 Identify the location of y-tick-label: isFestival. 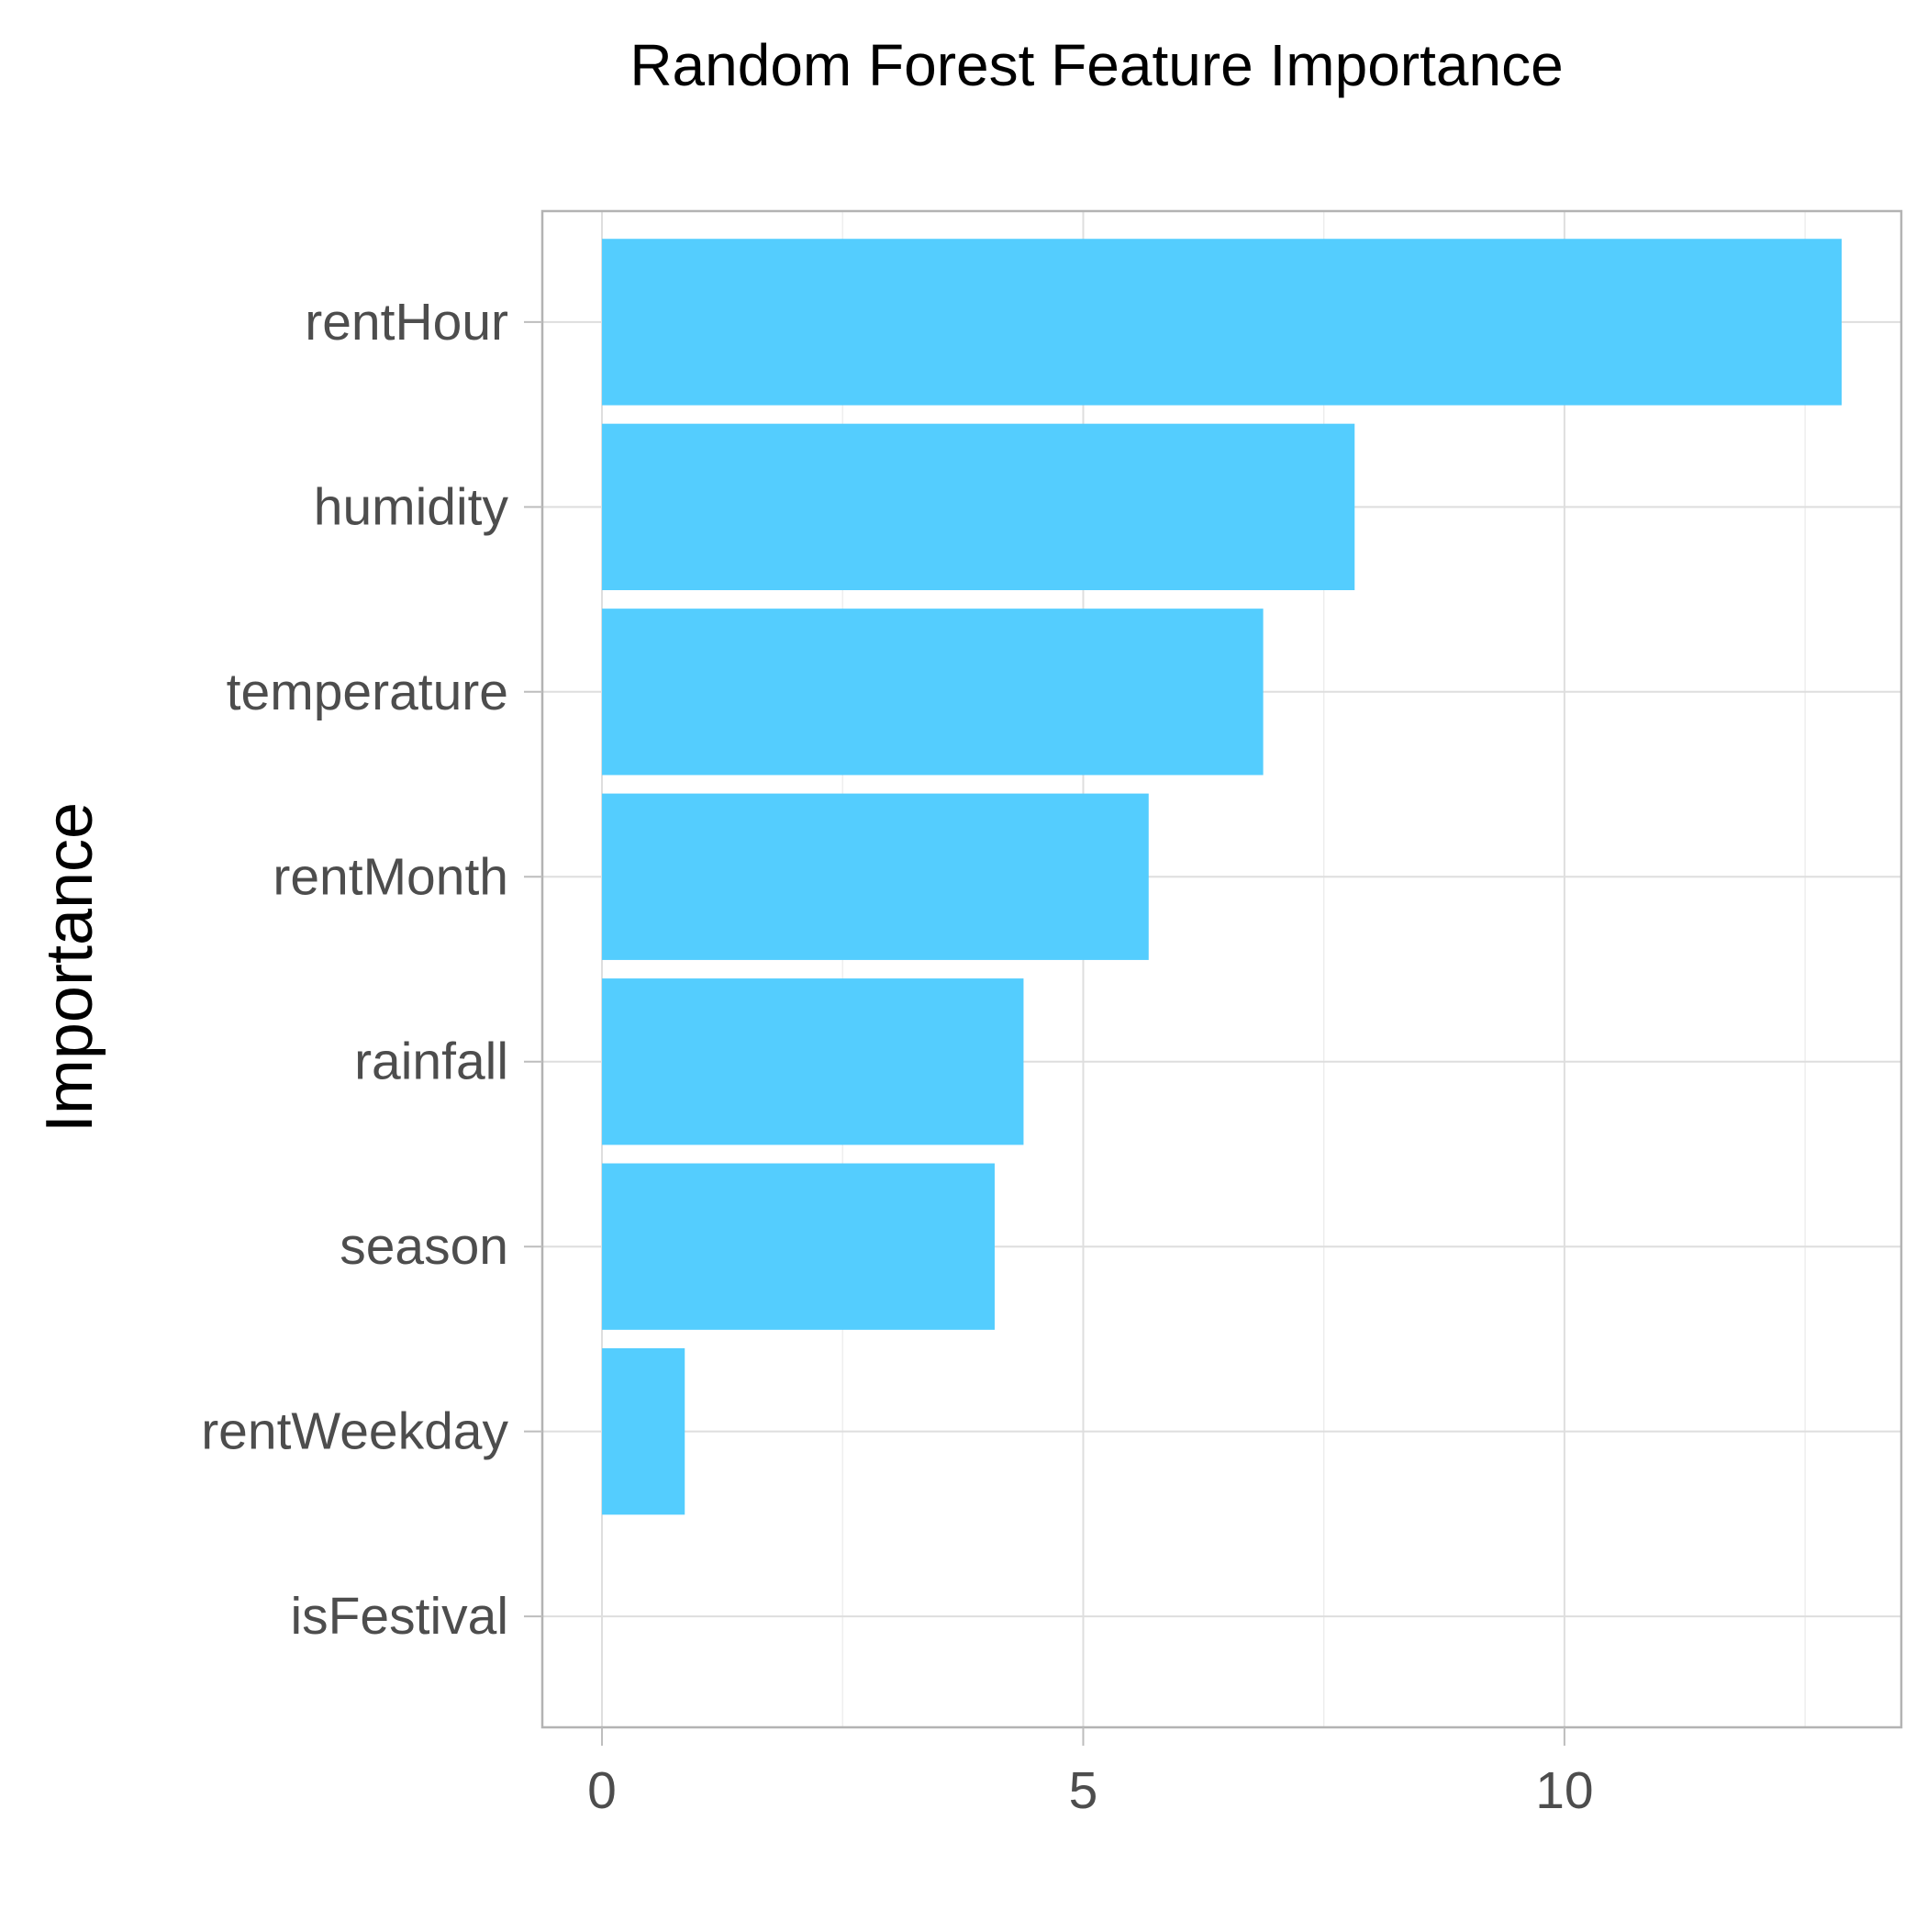
(399, 1616).